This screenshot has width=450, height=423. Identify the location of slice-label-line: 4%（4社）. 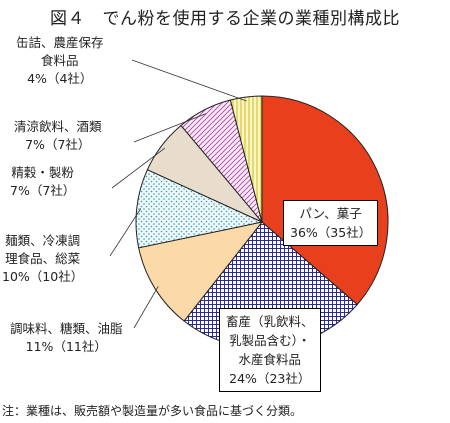
(60, 78).